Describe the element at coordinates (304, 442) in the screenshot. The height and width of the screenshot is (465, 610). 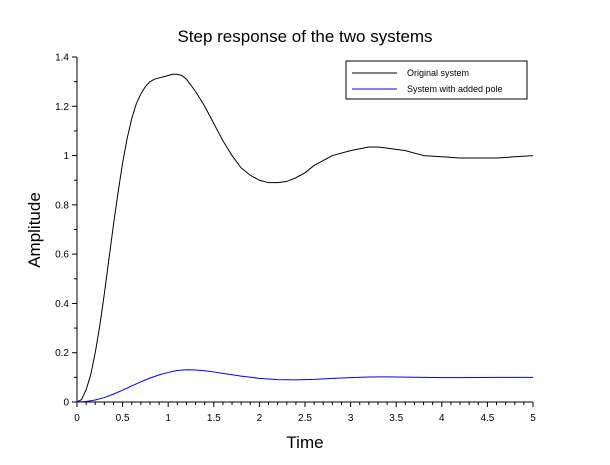
I see `x-axis-title: Time` at that location.